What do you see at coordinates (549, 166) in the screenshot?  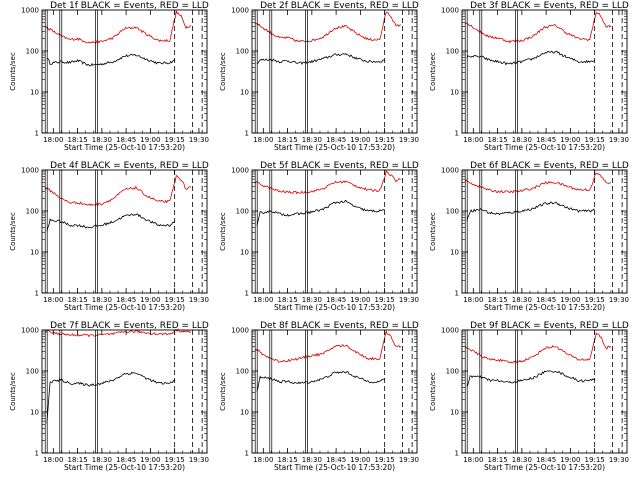 I see `plot-title: Det 6f BLACK = Events, RED = LLD` at bounding box center [549, 166].